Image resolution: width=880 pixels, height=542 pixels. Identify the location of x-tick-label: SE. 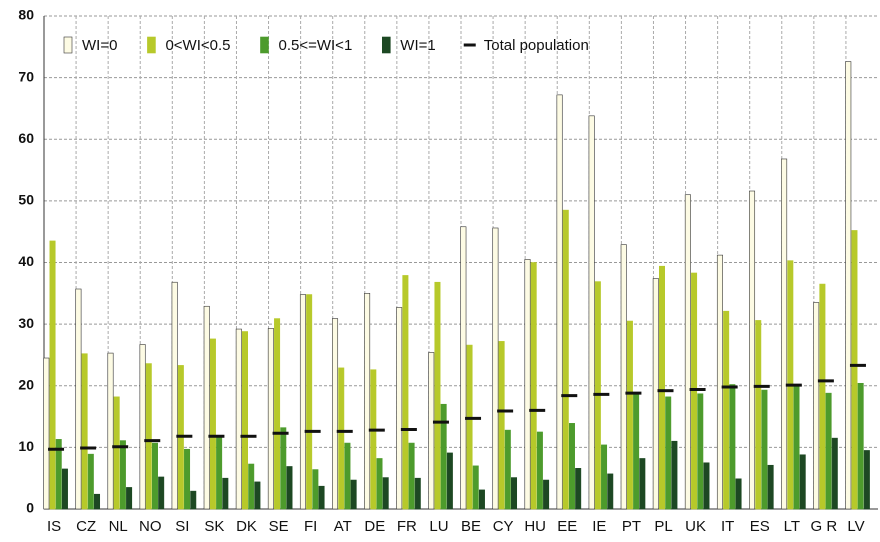
(279, 526).